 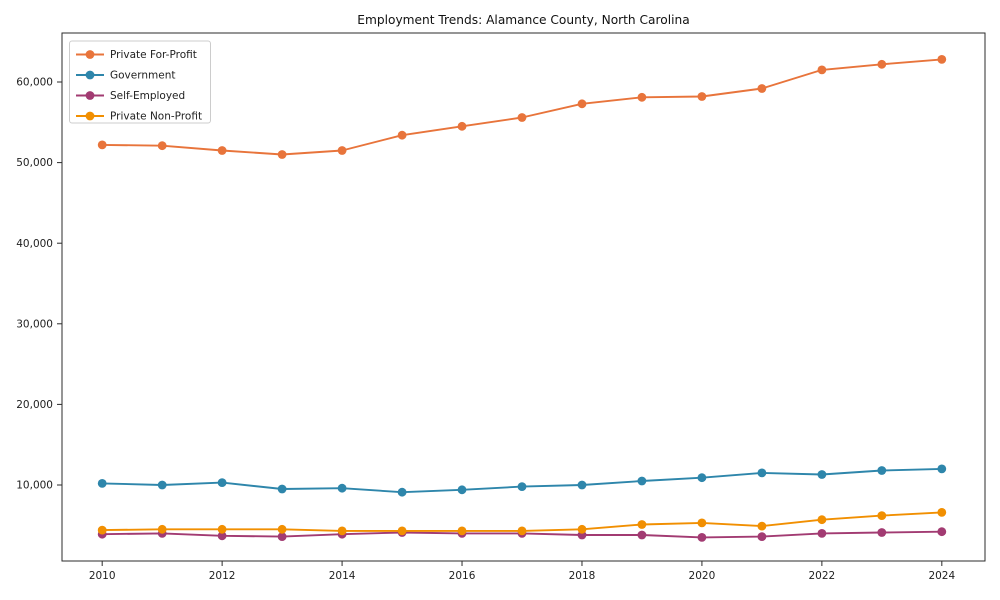 I want to click on y-tick-label: 50,000, so click(x=34, y=163).